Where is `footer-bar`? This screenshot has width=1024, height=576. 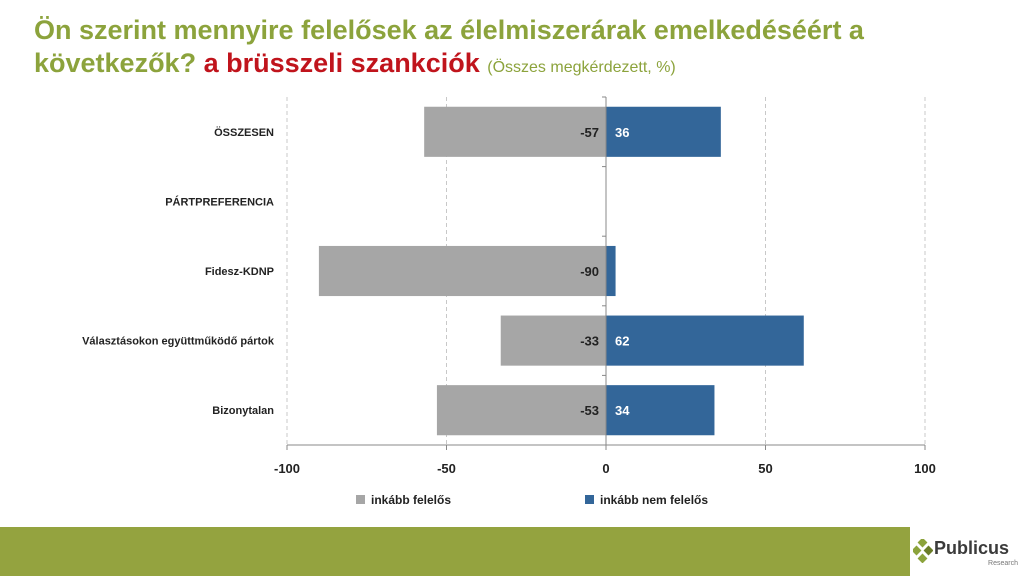
footer-bar is located at coordinates (512, 551).